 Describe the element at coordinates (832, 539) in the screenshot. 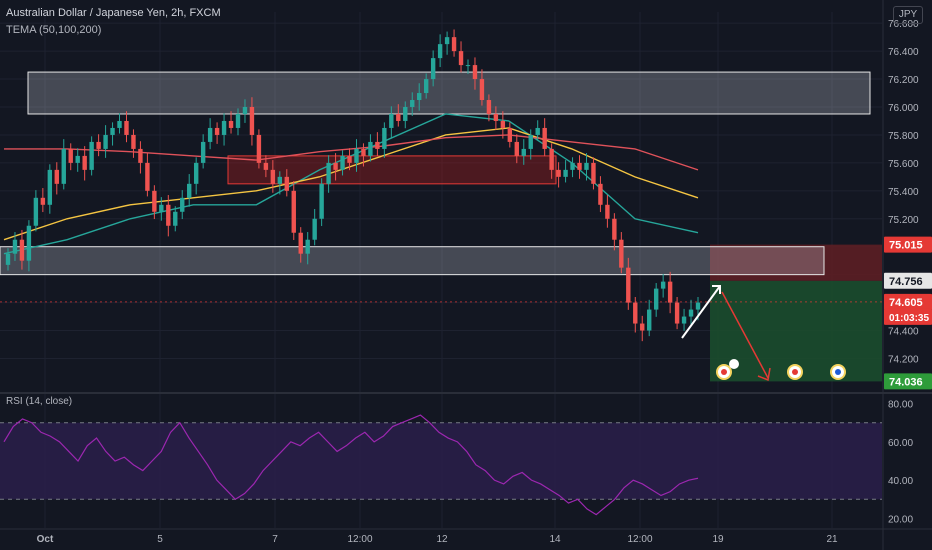

I see `x-tick-label: 21` at that location.